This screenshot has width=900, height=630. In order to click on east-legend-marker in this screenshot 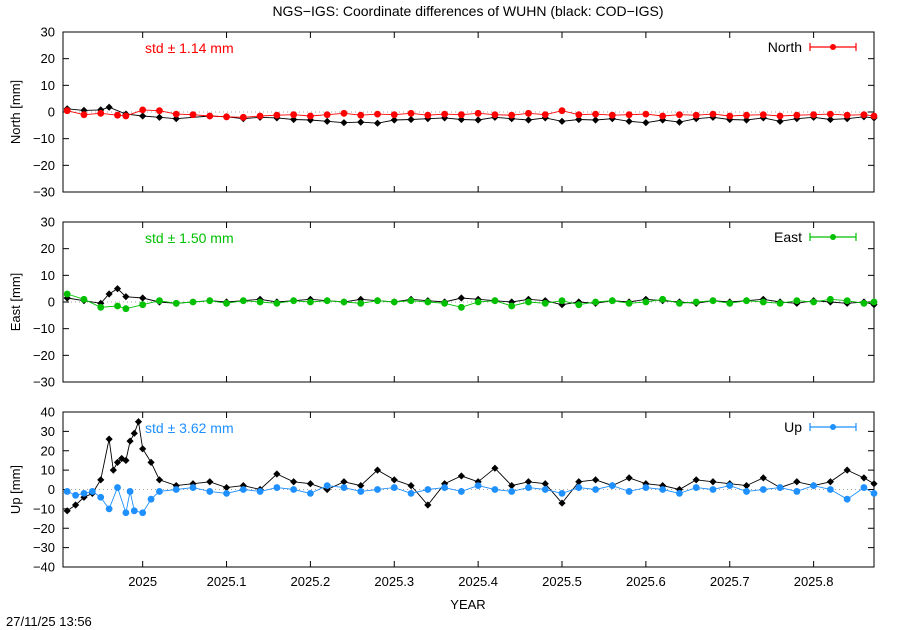, I will do `click(833, 237)`.